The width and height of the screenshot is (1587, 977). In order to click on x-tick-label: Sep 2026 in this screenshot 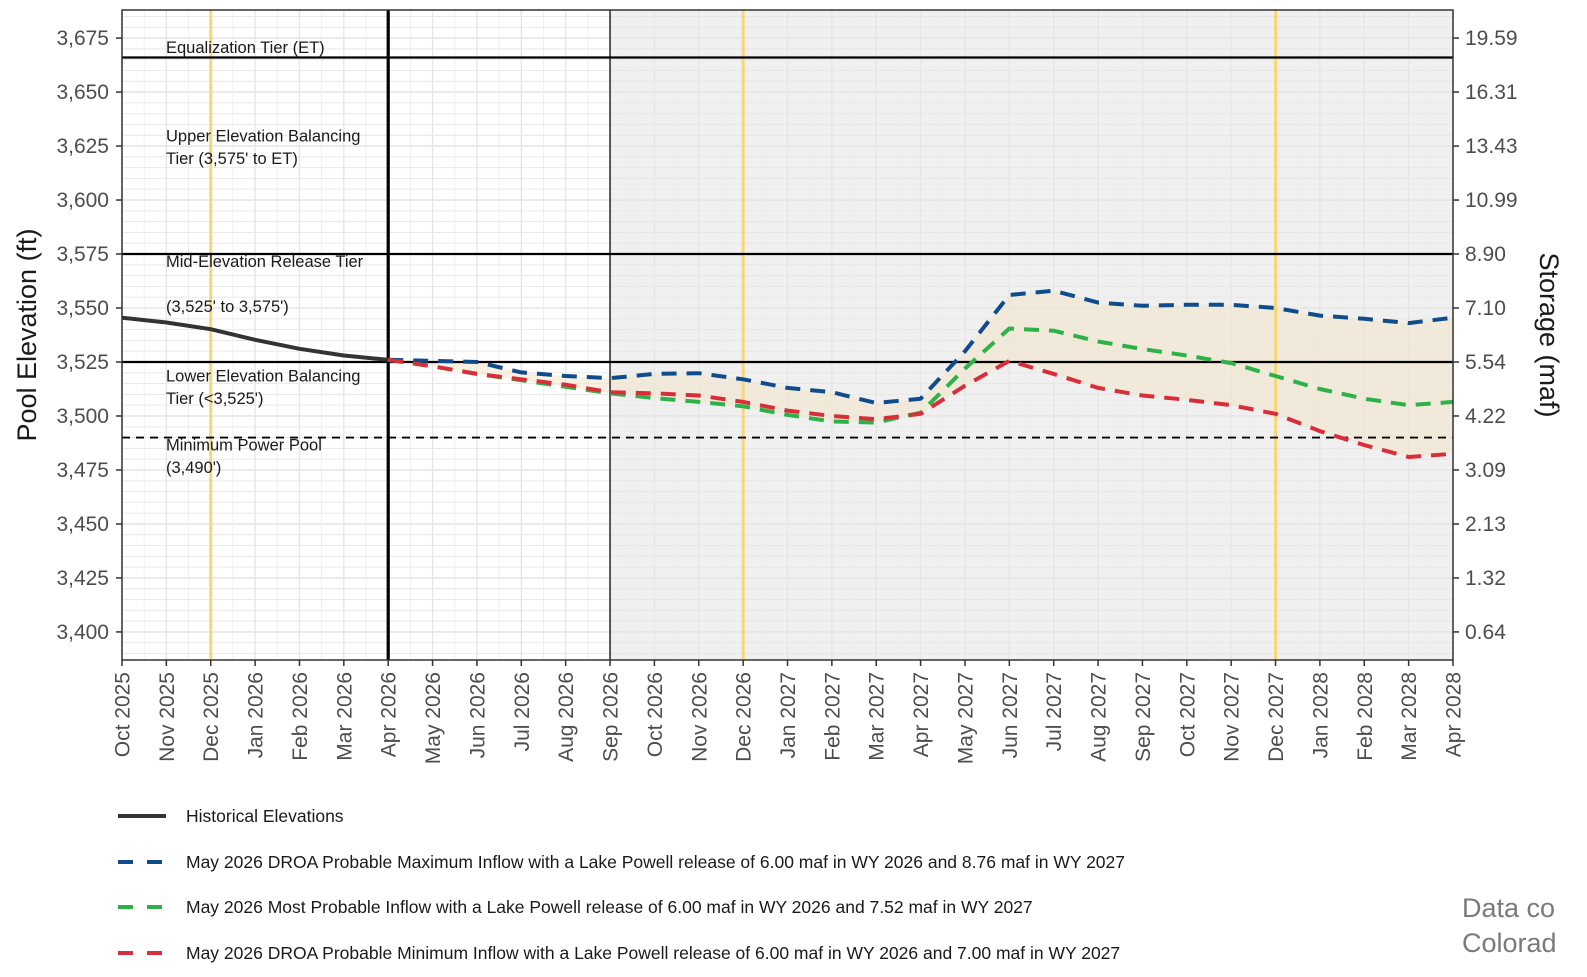, I will do `click(611, 717)`.